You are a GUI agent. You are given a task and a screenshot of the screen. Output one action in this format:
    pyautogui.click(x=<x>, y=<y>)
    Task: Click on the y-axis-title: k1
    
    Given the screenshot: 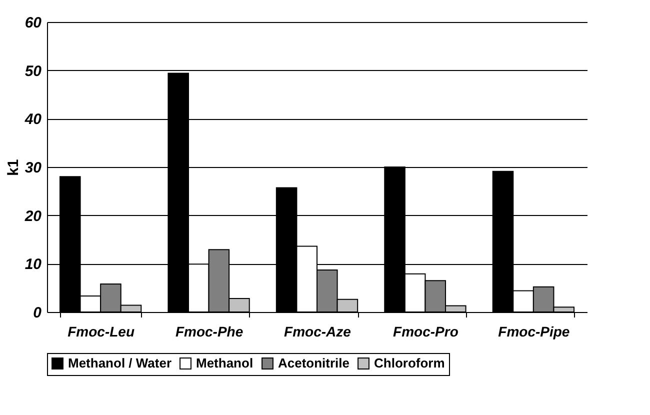 What is the action you would take?
    pyautogui.click(x=13, y=167)
    